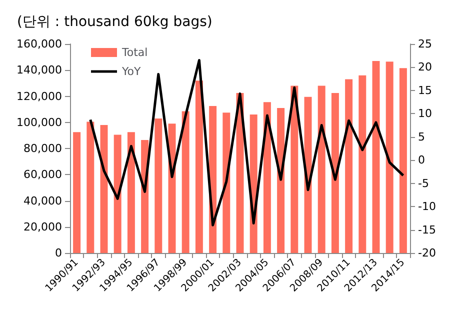 Image resolution: width=460 pixels, height=327 pixels. I want to click on y-tick-label: 100,000, so click(39, 122).